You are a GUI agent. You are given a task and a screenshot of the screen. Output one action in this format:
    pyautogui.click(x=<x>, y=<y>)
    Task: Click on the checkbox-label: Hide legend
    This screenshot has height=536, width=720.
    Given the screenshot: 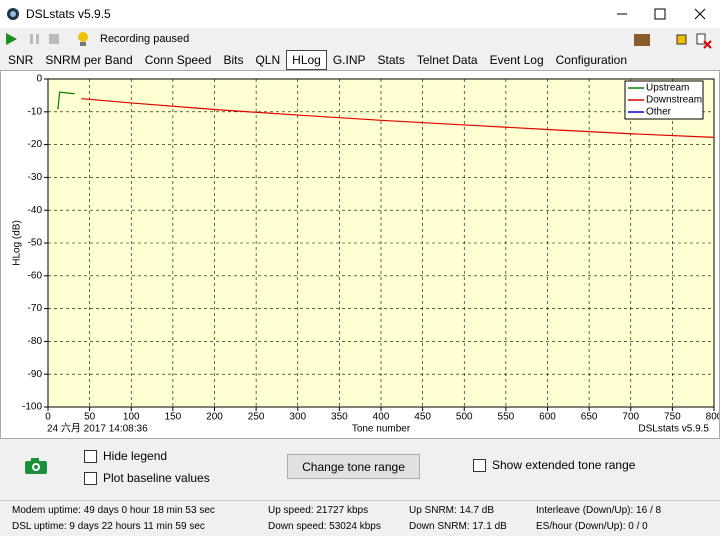 What is the action you would take?
    pyautogui.click(x=135, y=456)
    